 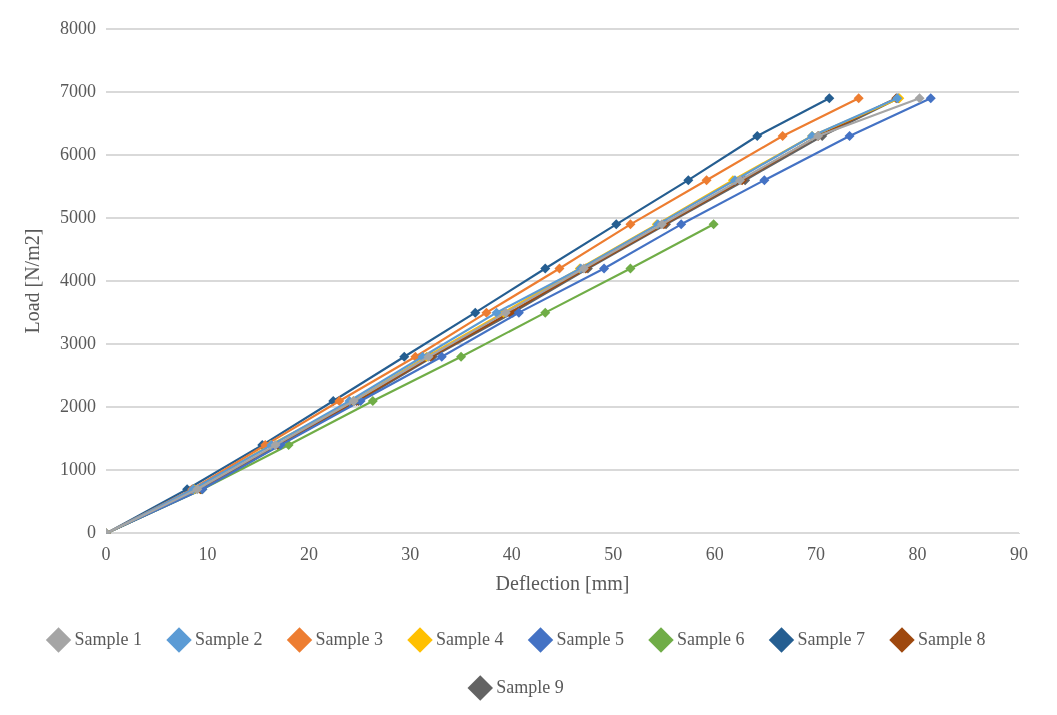 I want to click on y-tick-label: 2000, so click(x=78, y=405).